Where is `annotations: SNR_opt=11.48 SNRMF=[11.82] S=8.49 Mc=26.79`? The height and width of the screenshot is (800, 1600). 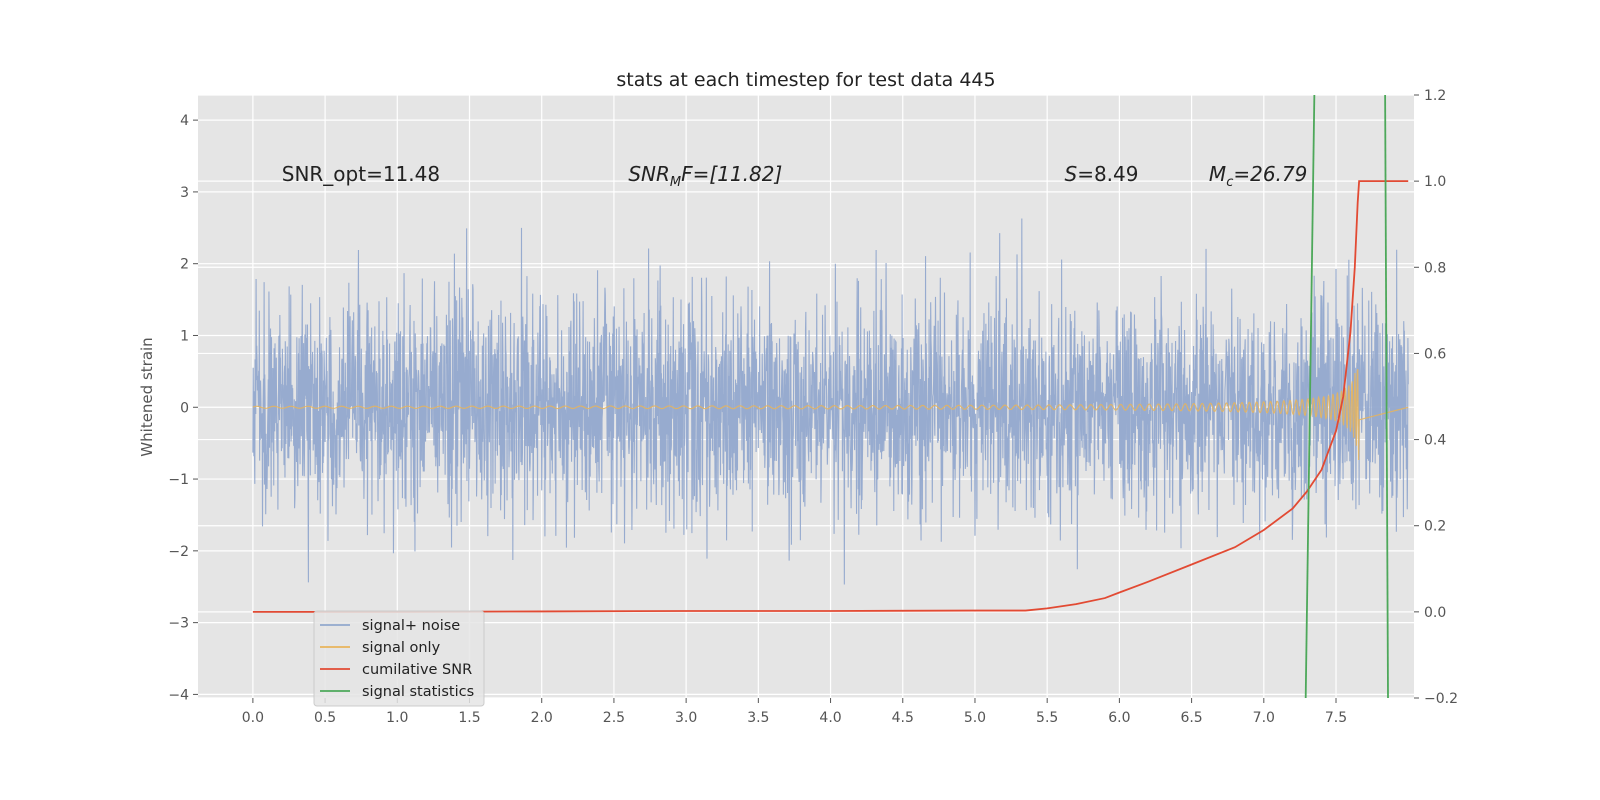 annotations: SNR_opt=11.48 SNRMF=[11.82] S=8.49 Mc=26.79 is located at coordinates (795, 176).